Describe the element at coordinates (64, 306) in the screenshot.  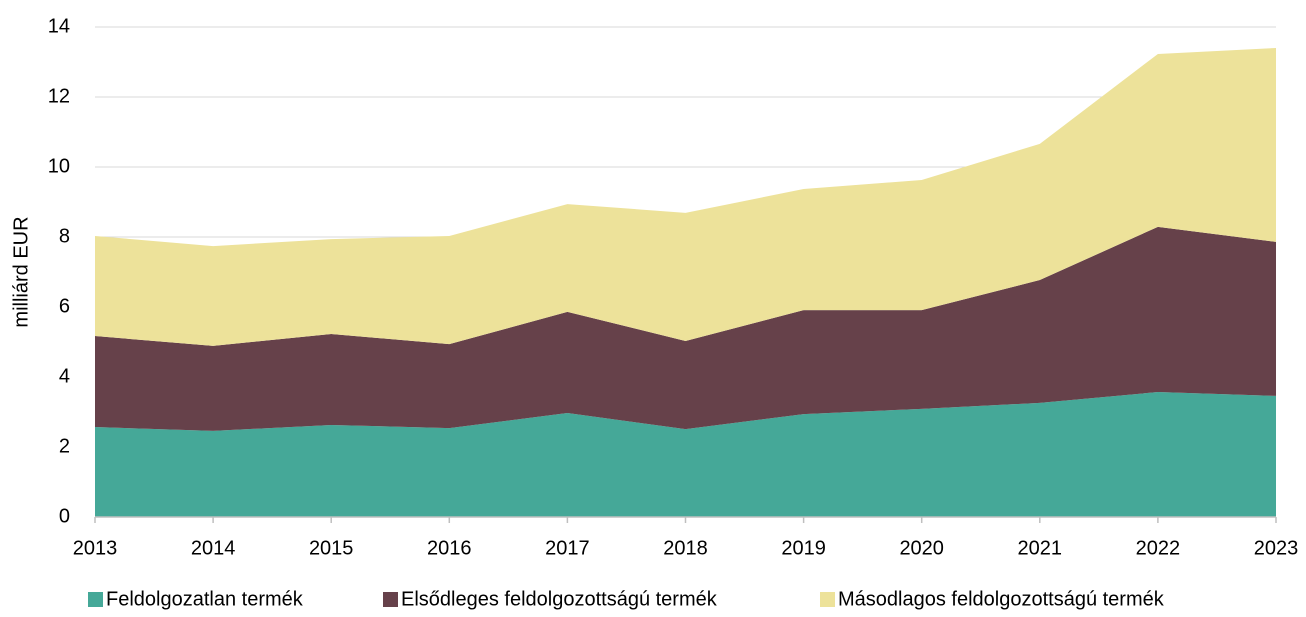
I see `y-tick-label: 6` at that location.